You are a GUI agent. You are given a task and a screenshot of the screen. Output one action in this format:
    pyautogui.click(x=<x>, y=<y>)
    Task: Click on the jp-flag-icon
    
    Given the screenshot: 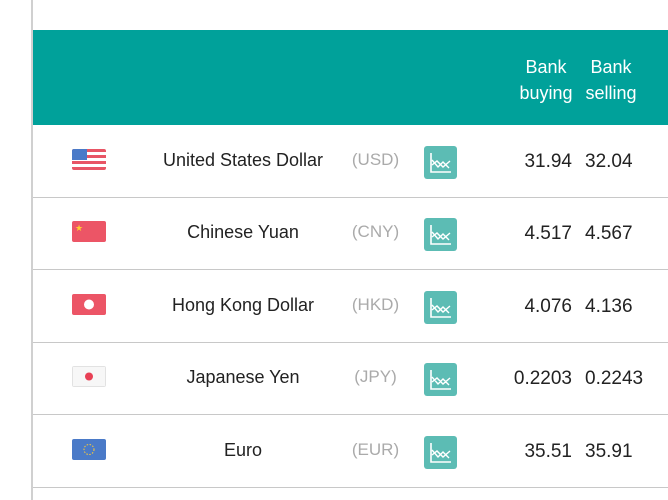 What is the action you would take?
    pyautogui.click(x=89, y=377)
    